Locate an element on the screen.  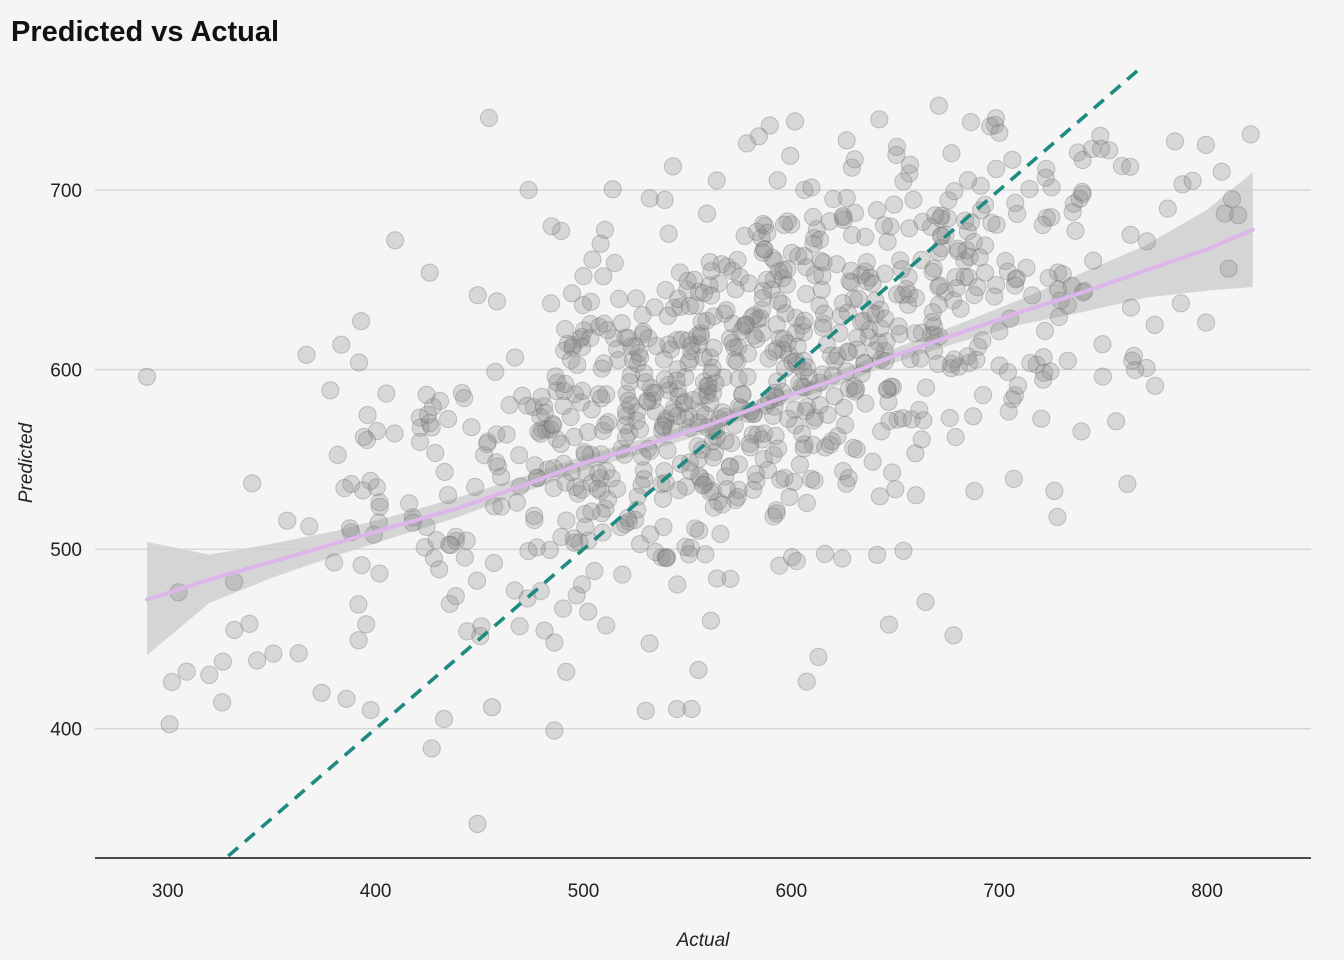
x-axis-title: Actual is located at coordinates (703, 940).